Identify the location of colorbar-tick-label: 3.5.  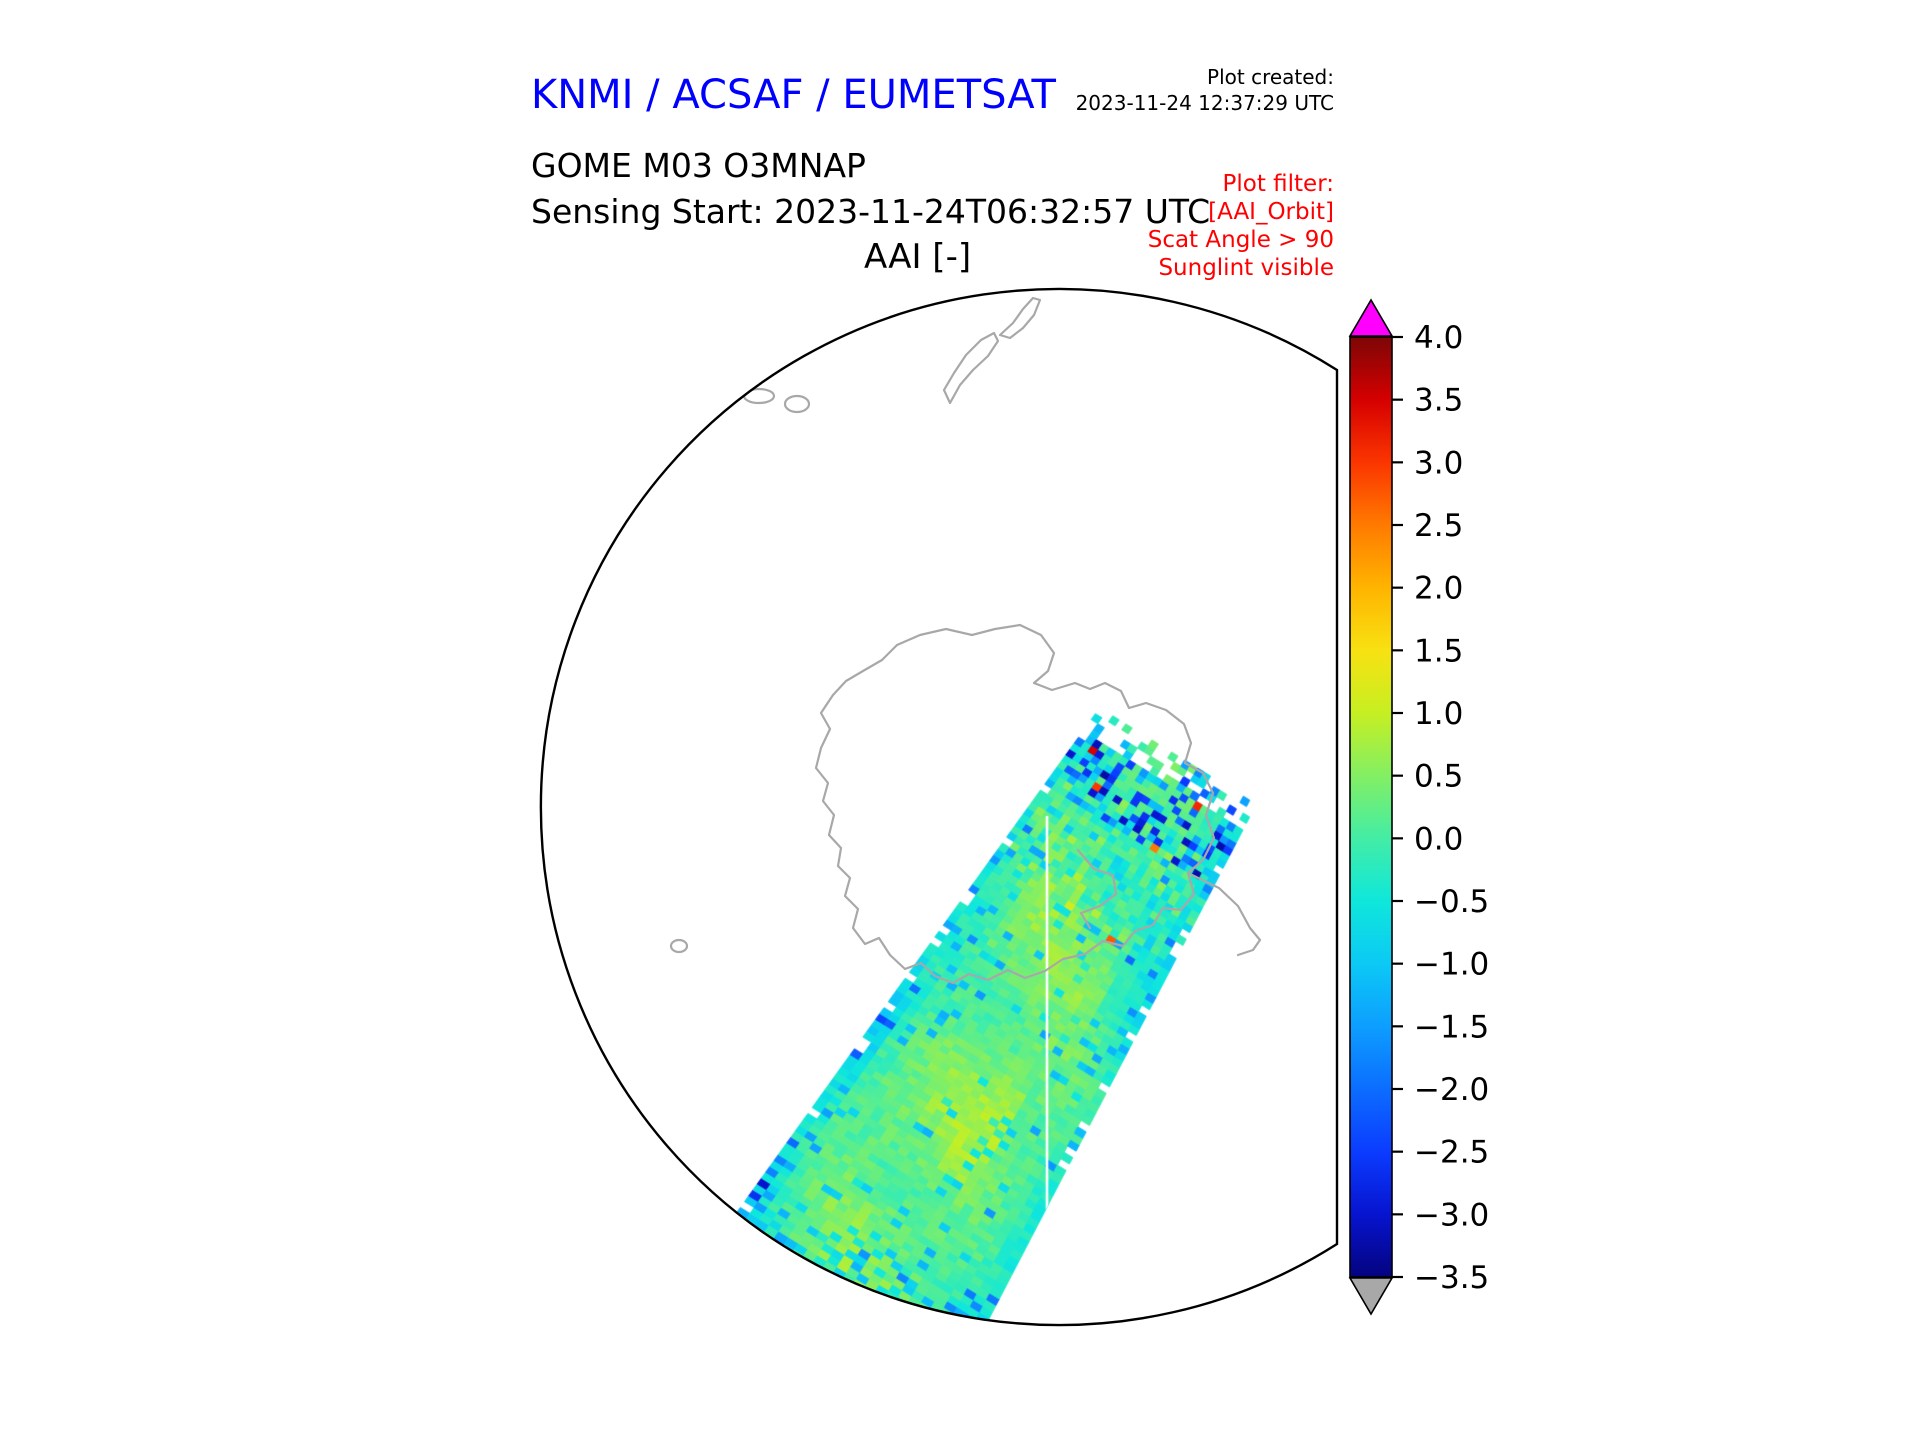
(1438, 401).